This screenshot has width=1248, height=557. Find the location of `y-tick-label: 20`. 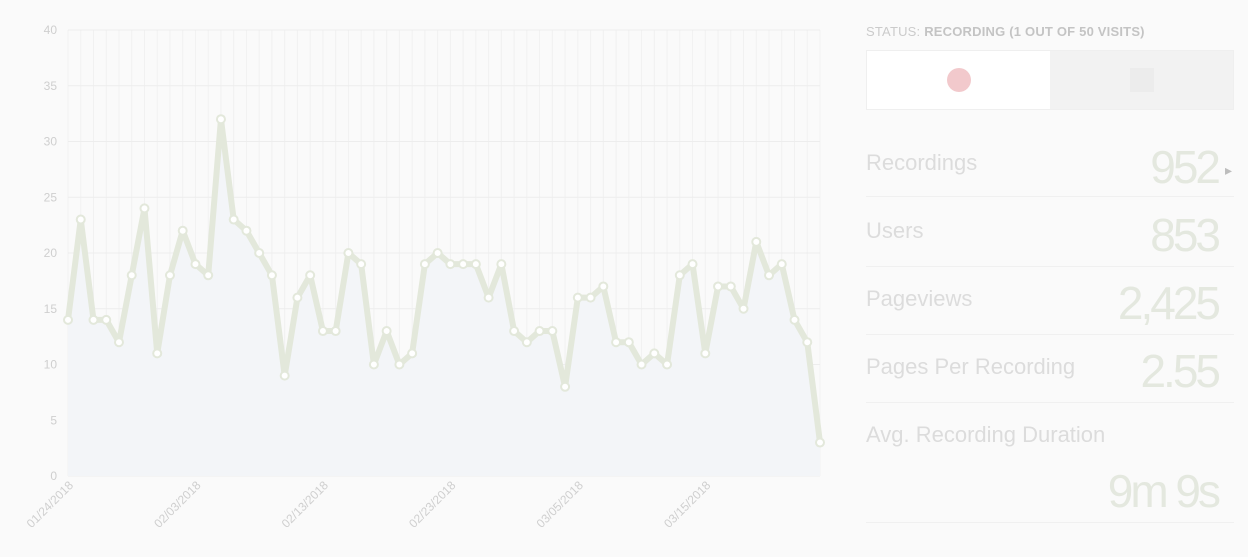

y-tick-label: 20 is located at coordinates (51, 253).